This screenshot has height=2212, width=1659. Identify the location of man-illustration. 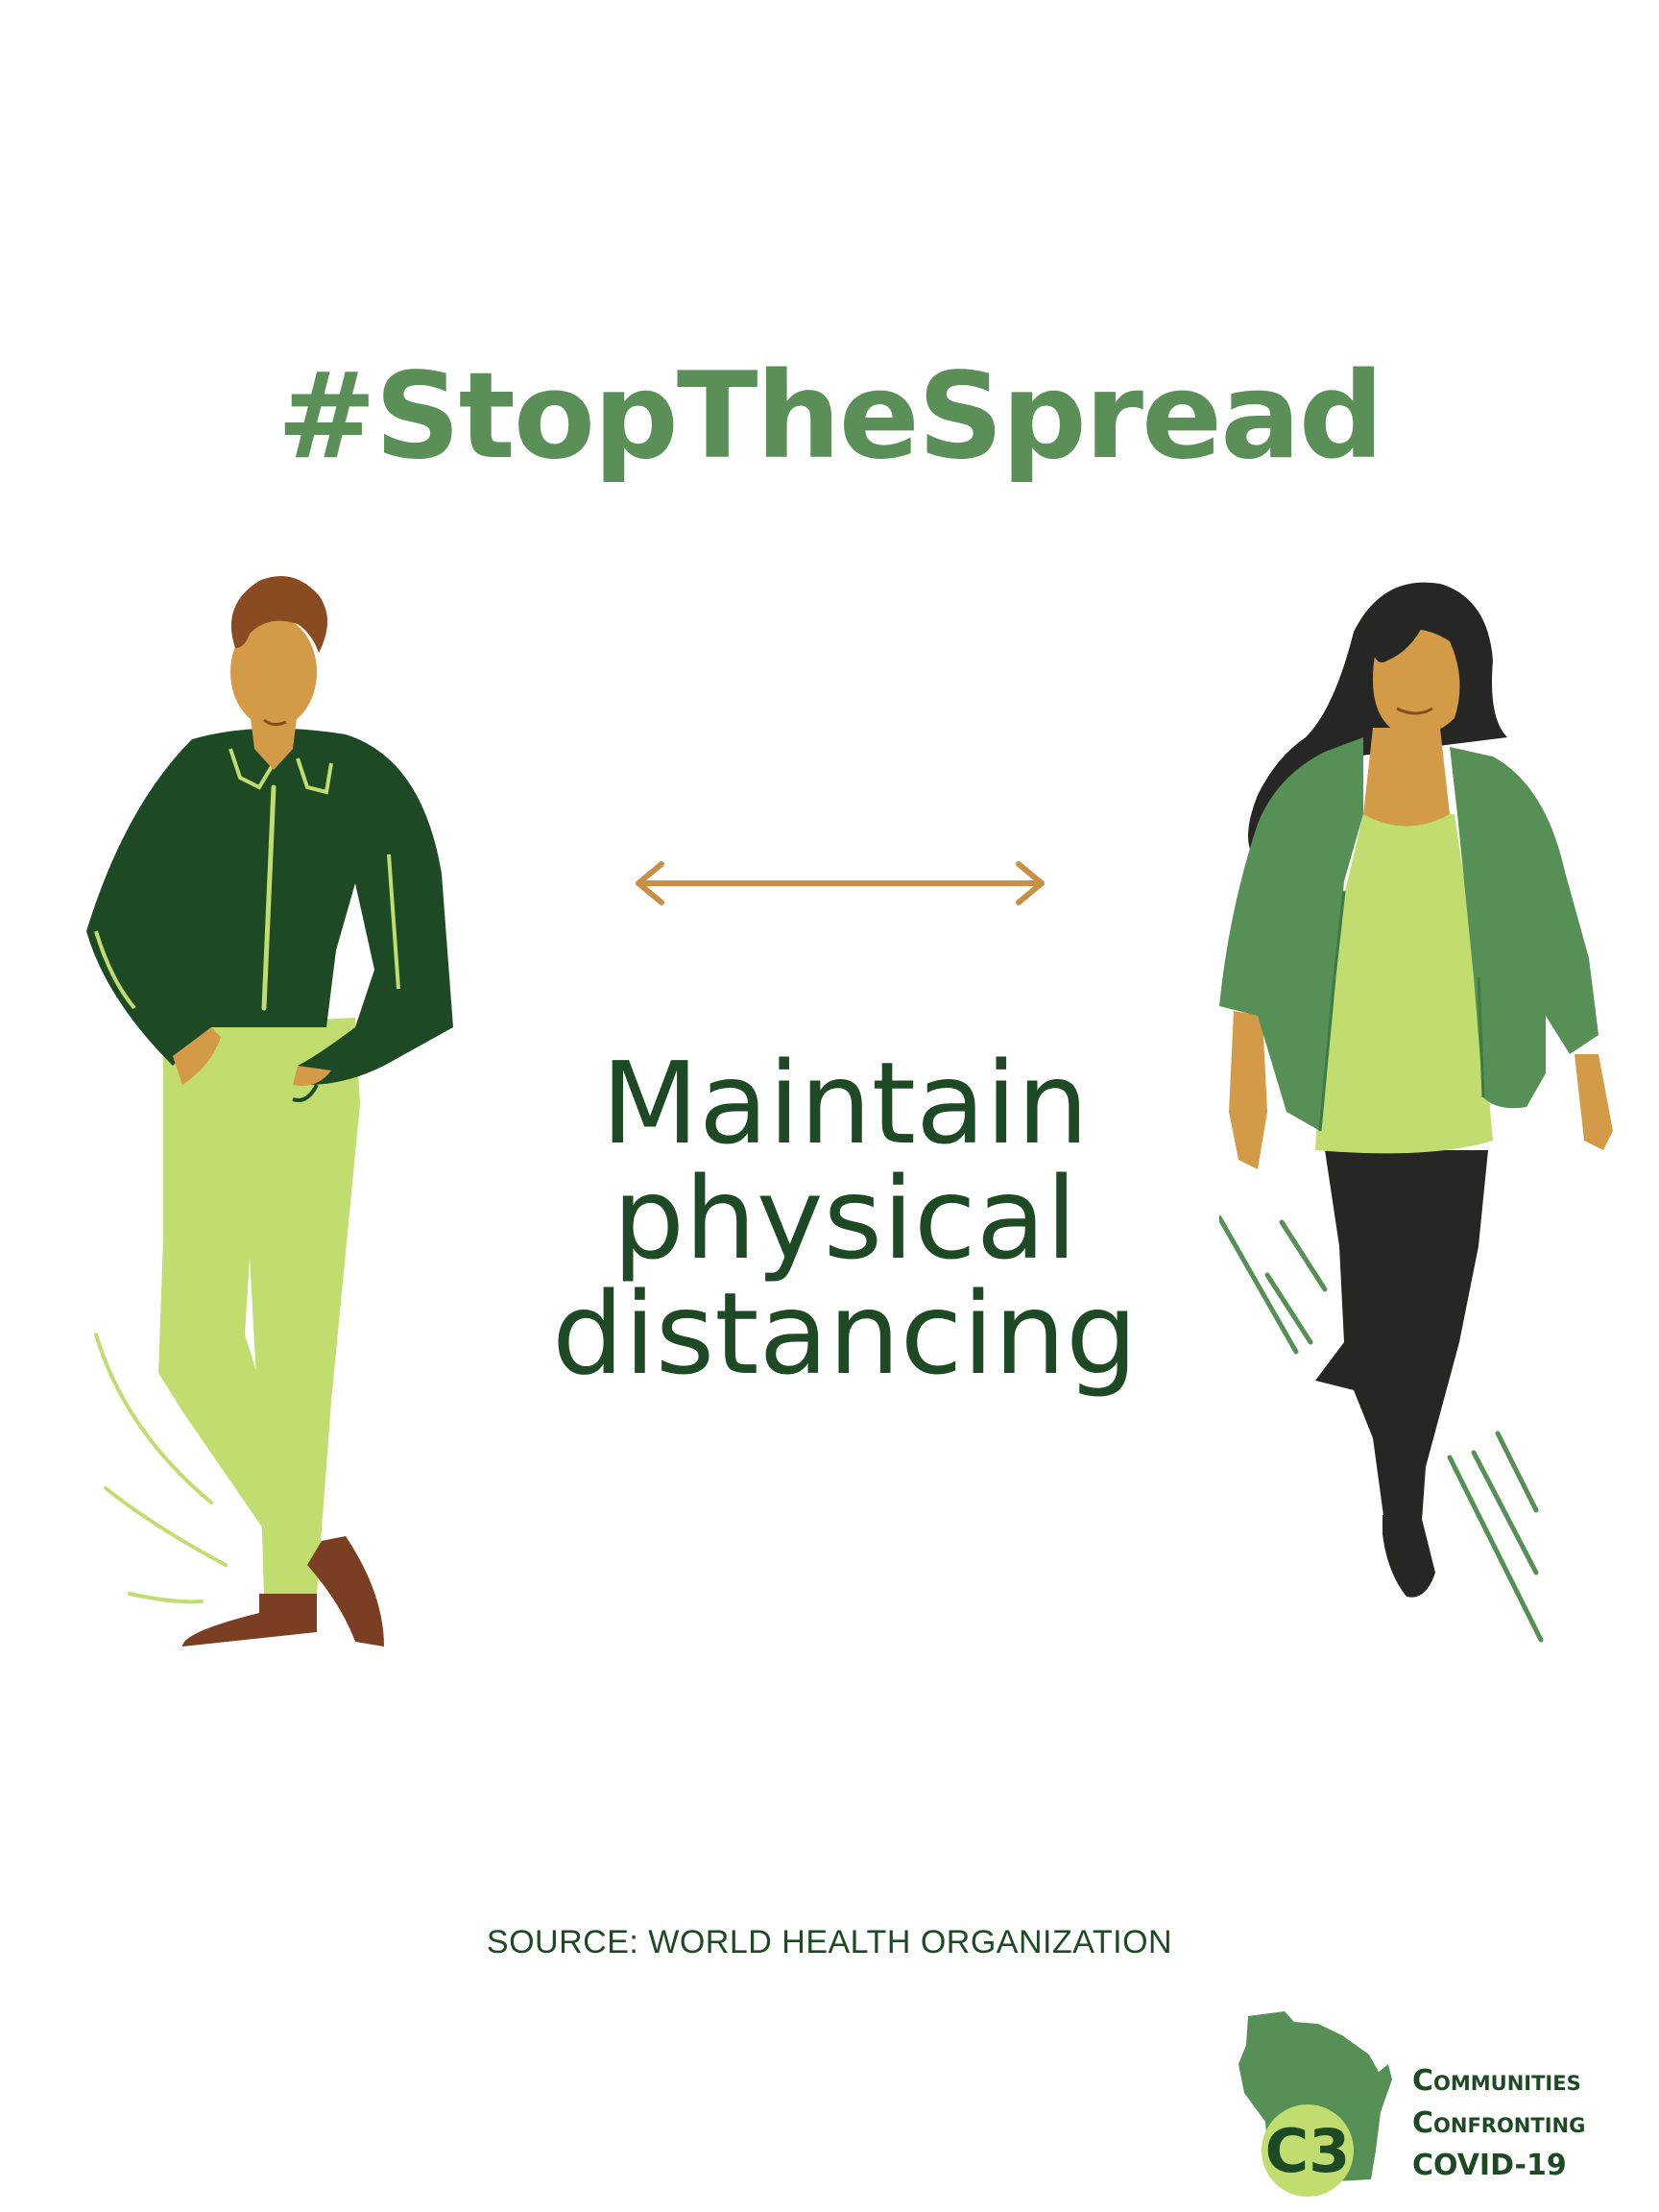
(269, 1111).